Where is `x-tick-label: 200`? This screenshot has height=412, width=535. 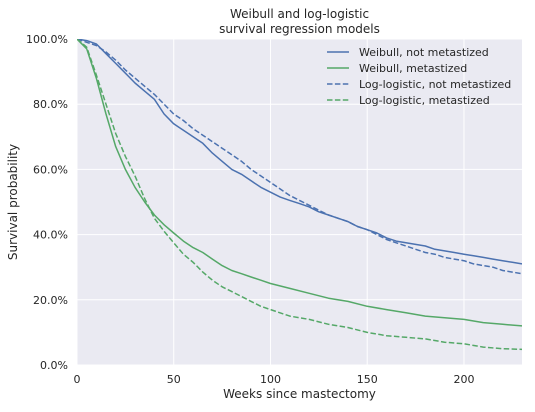 x-tick-label: 200 is located at coordinates (463, 379).